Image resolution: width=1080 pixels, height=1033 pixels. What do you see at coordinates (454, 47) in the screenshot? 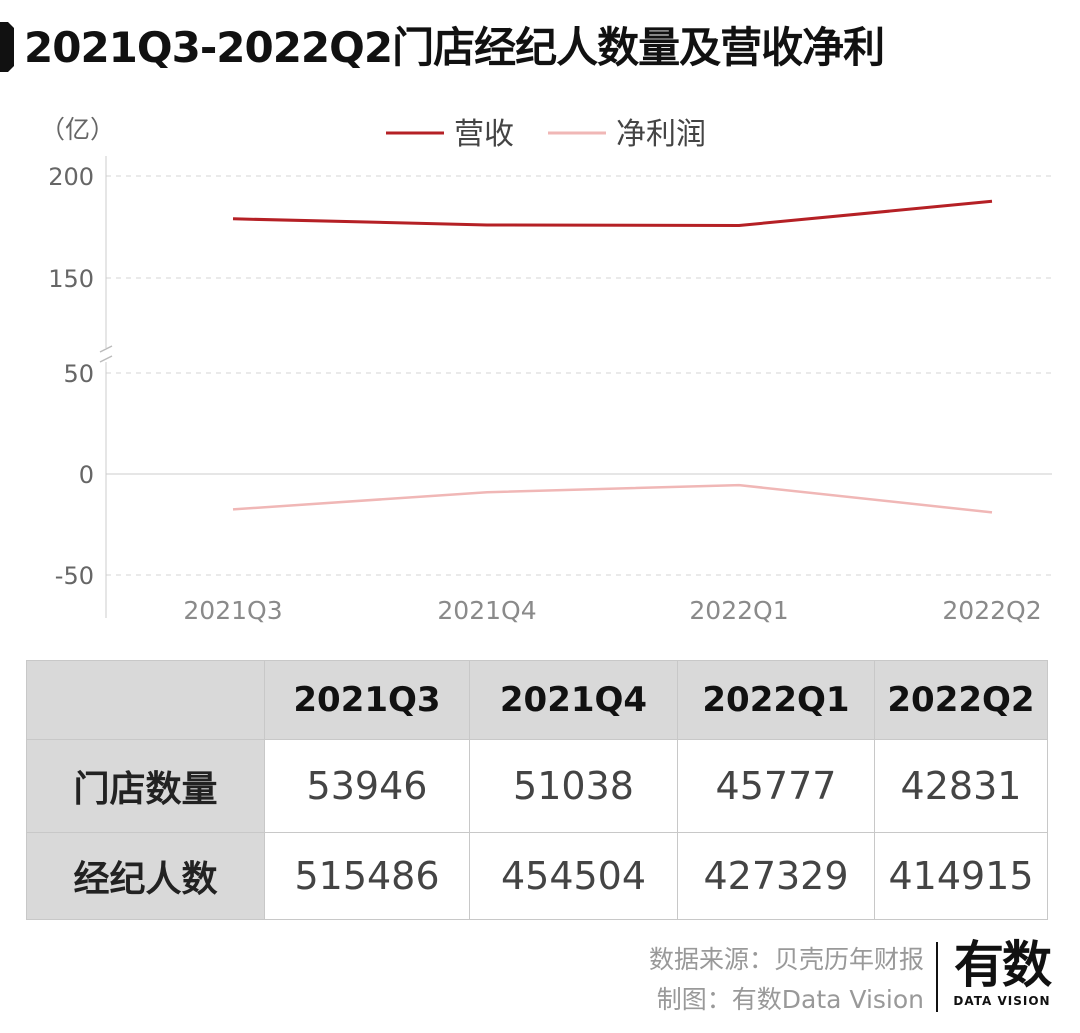
I see `page-title: 2021Q3-2022Q2门店经纪人数量及营收净利` at bounding box center [454, 47].